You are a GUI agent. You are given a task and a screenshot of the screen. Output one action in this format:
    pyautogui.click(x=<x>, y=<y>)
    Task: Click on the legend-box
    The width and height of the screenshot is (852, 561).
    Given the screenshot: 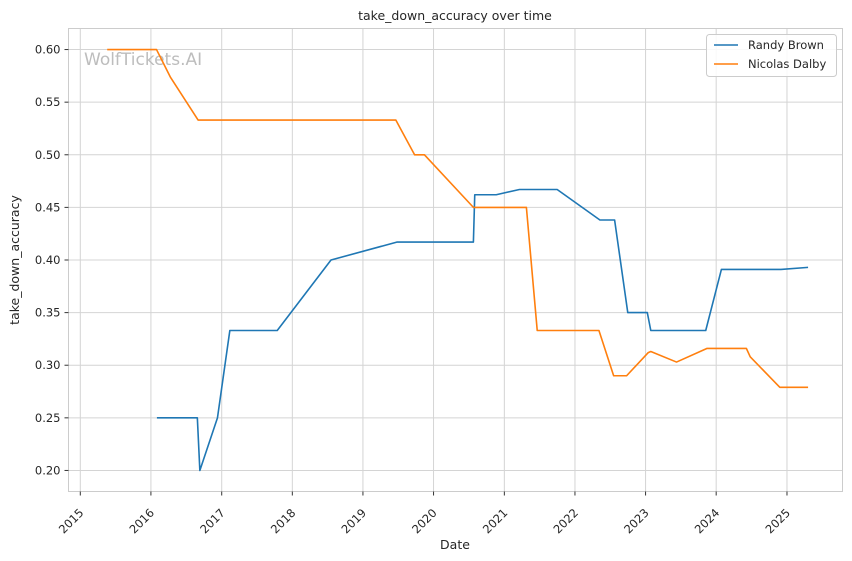 What is the action you would take?
    pyautogui.click(x=771, y=55)
    